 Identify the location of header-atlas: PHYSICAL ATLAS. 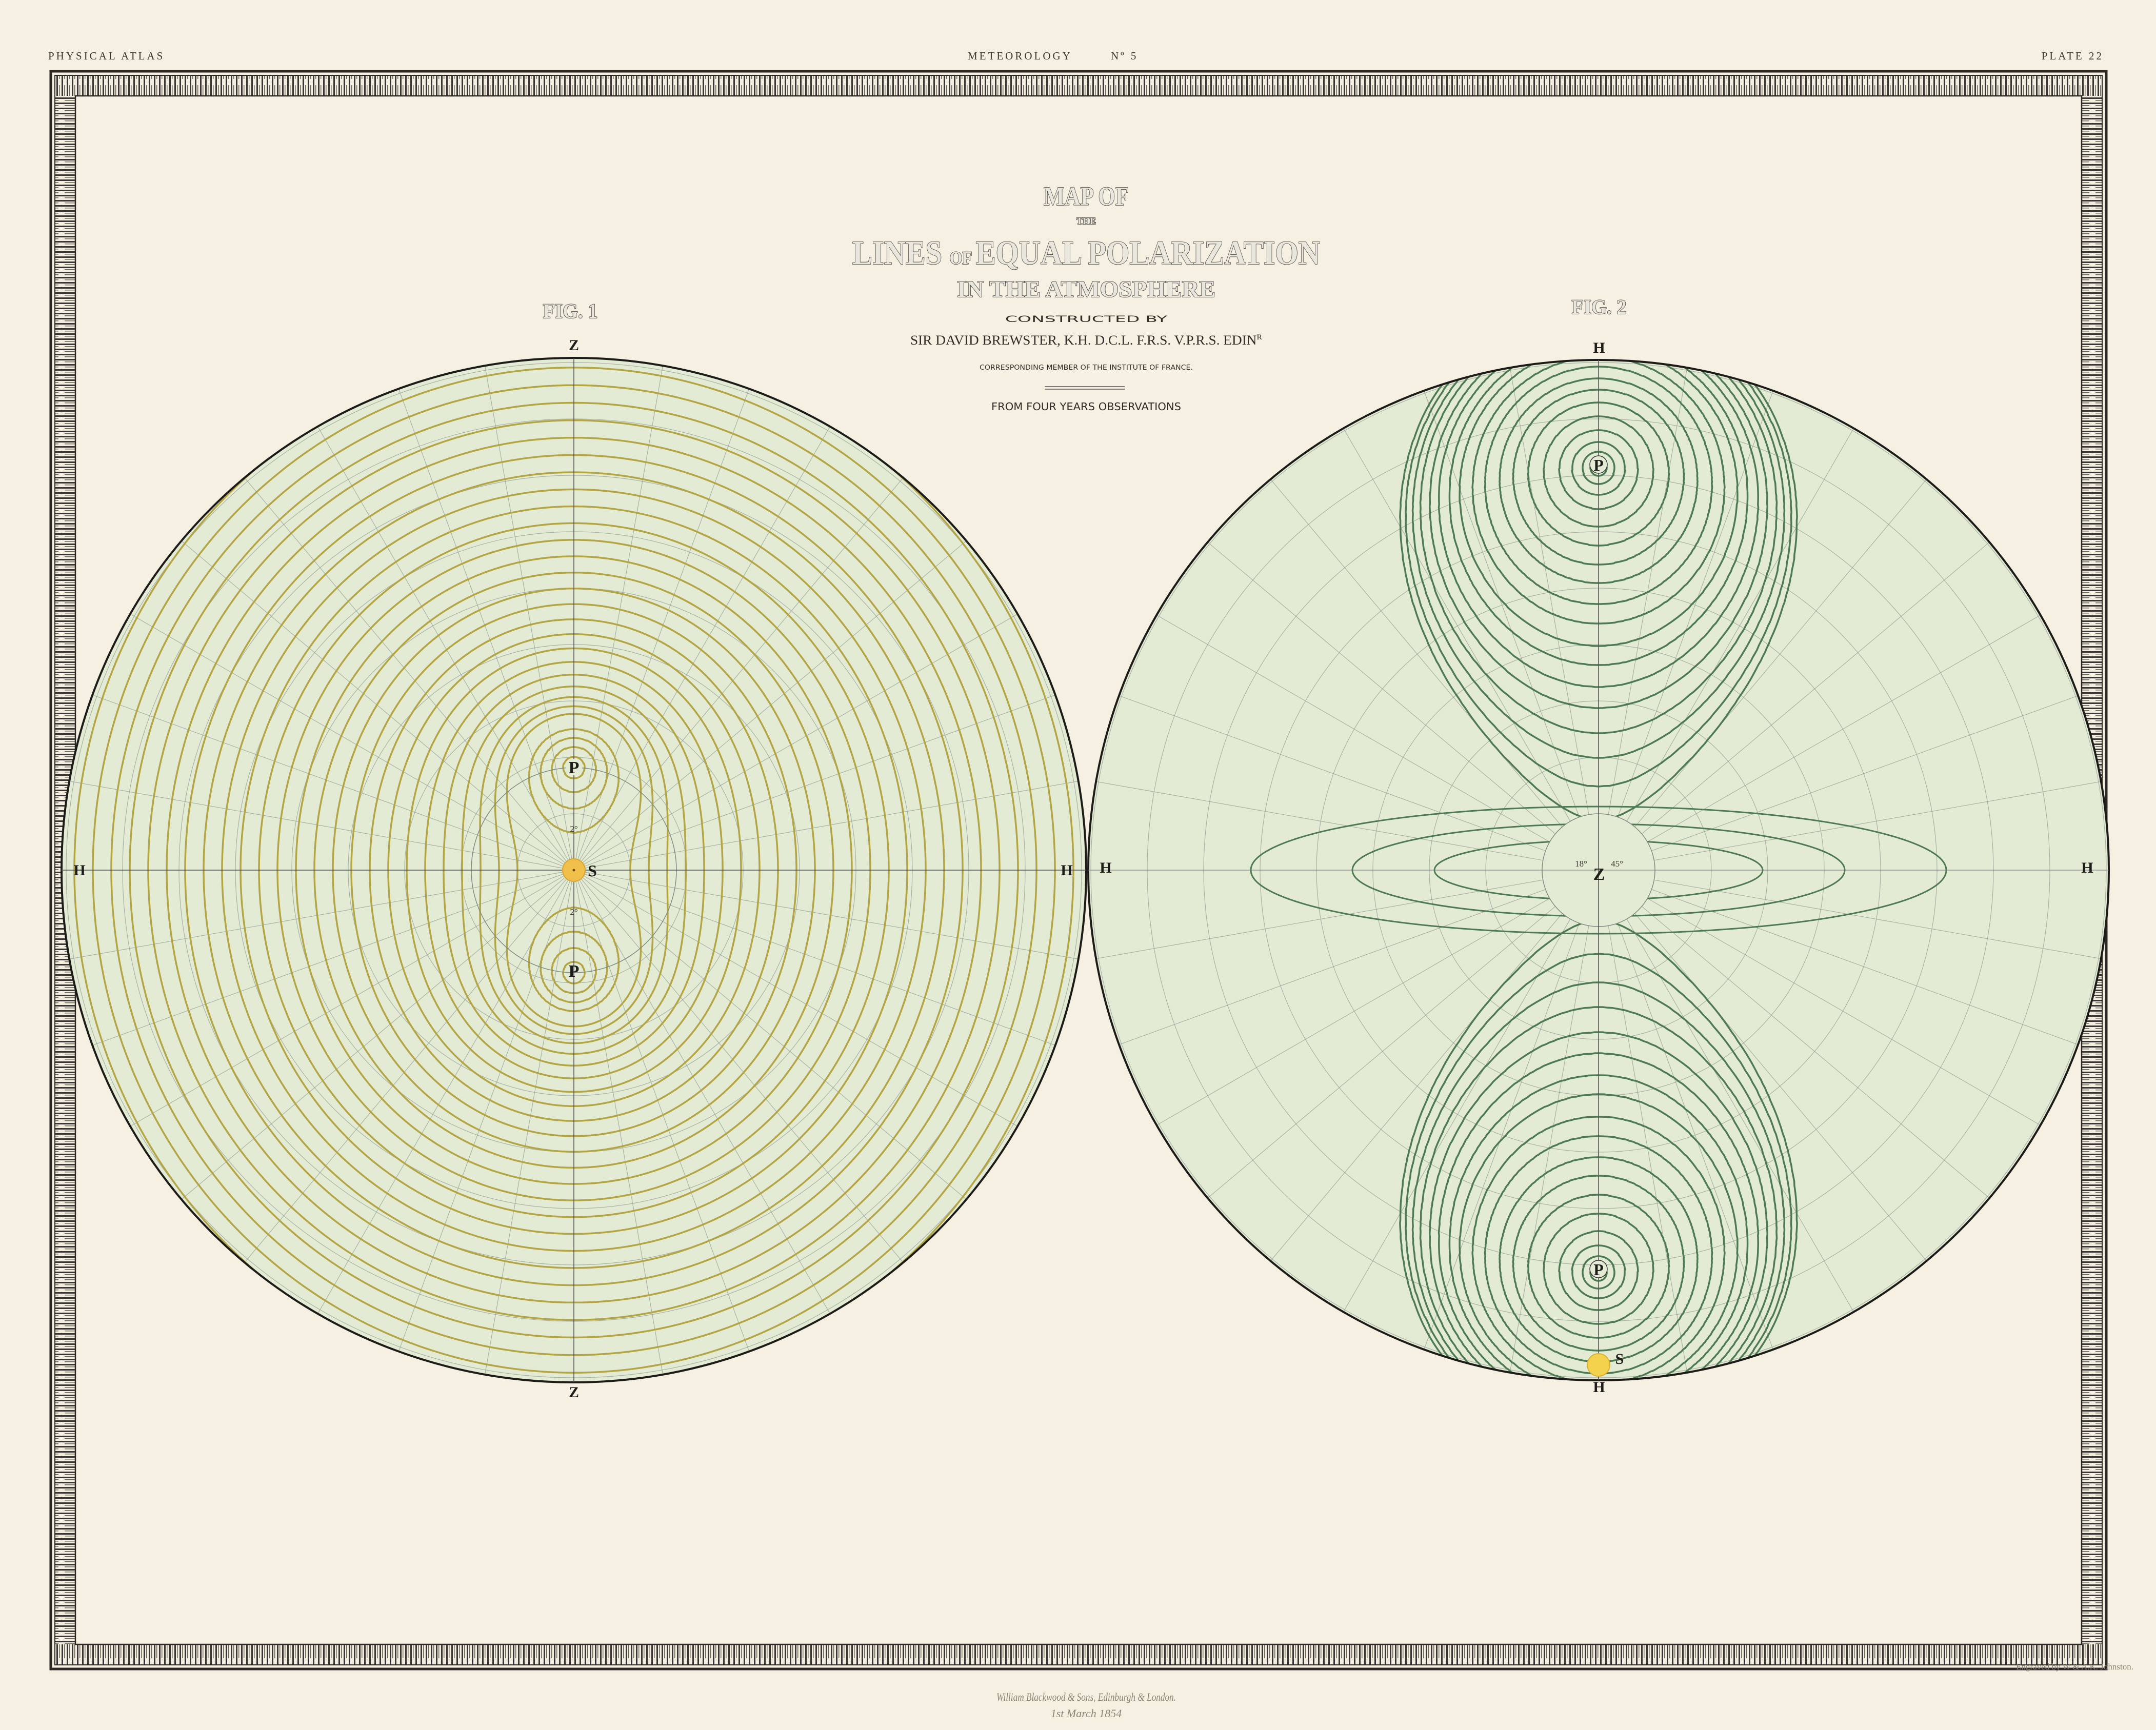
(107, 56).